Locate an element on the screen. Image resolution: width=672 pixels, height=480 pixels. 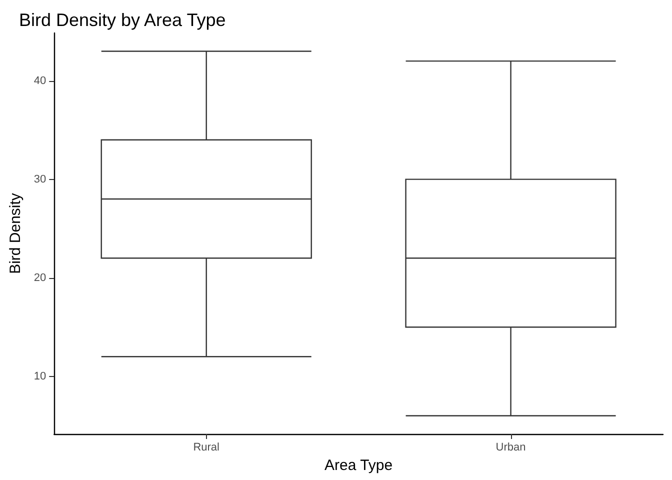
y-tick-label: 40 is located at coordinates (40, 80).